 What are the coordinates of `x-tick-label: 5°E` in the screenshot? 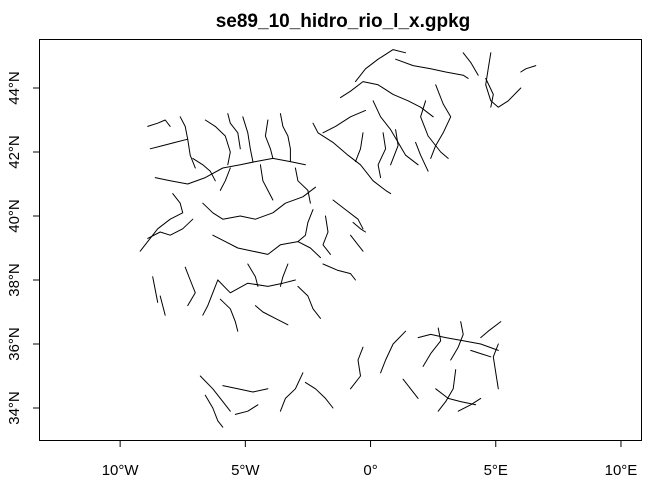 It's located at (496, 470).